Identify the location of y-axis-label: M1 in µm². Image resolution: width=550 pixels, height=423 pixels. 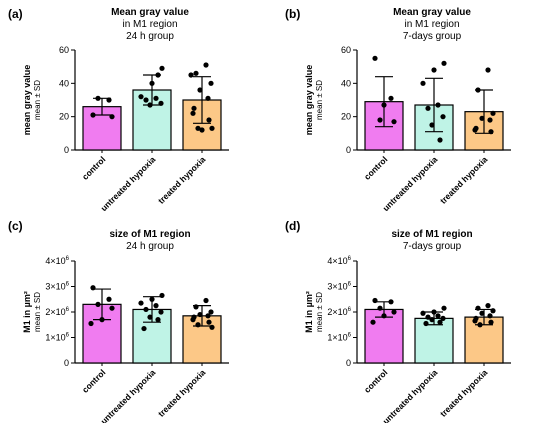
(27, 312).